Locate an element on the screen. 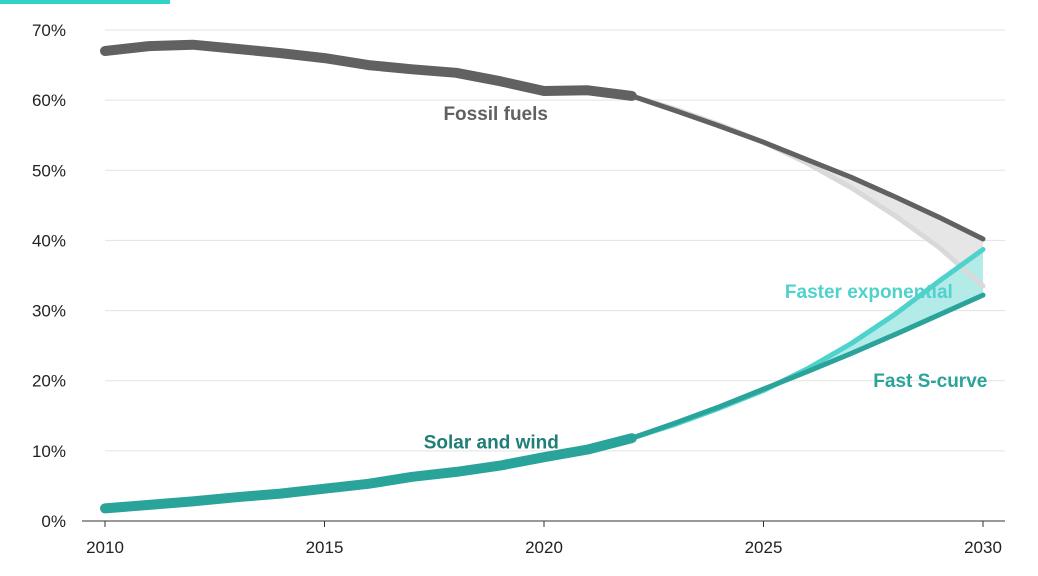 The image size is (1038, 576). solar-historical-line is located at coordinates (368, 473).